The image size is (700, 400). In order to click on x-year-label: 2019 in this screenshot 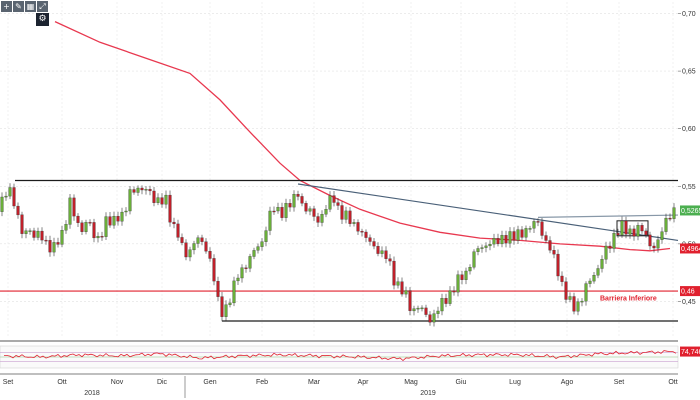, I will do `click(428, 393)`.